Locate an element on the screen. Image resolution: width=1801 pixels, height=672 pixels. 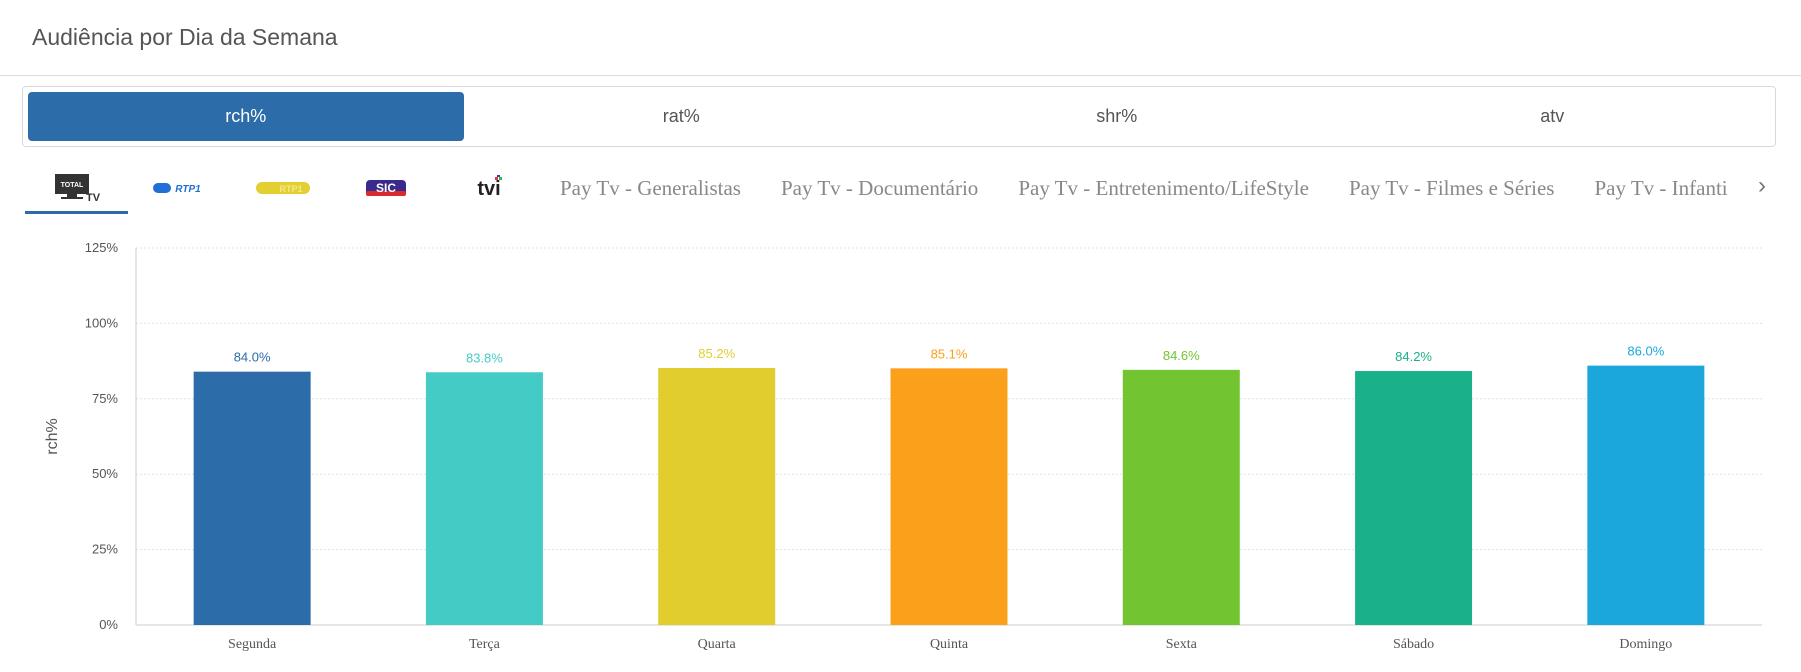
chevron-right-icon: › is located at coordinates (1762, 185).